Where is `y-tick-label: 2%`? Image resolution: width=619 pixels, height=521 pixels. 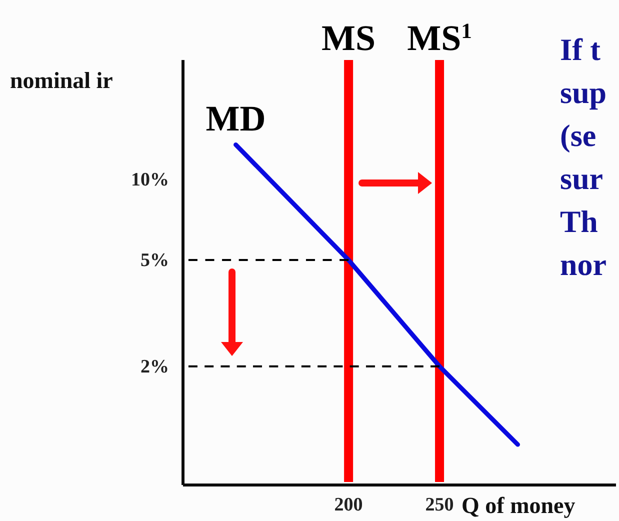
y-tick-label: 2% is located at coordinates (154, 367).